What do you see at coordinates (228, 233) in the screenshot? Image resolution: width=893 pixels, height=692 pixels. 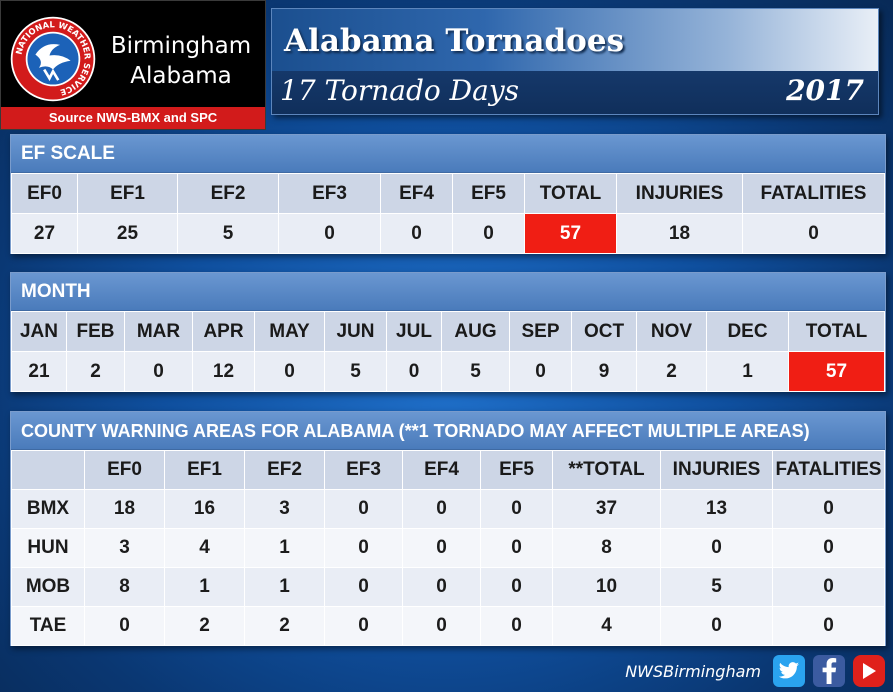 I see `ef-value-ef2: 5` at bounding box center [228, 233].